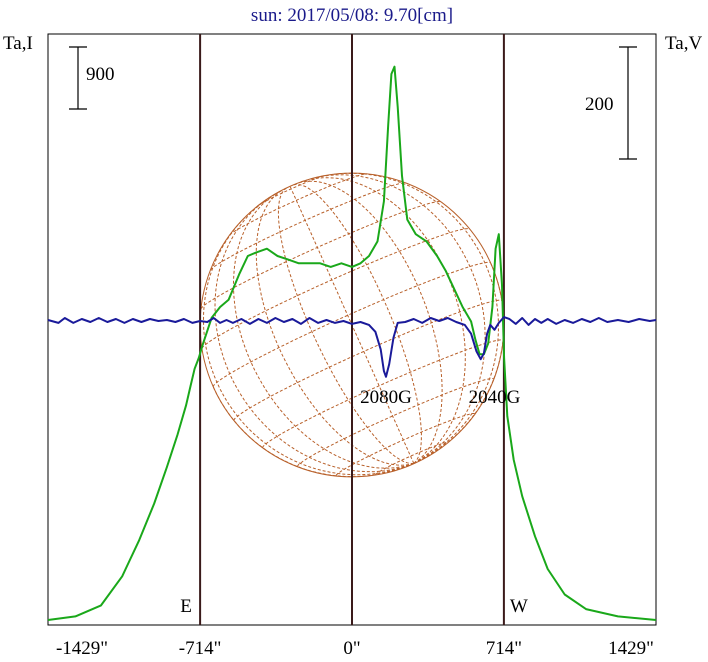  Describe the element at coordinates (628, 103) in the screenshot. I see `right-scale-bar` at that location.